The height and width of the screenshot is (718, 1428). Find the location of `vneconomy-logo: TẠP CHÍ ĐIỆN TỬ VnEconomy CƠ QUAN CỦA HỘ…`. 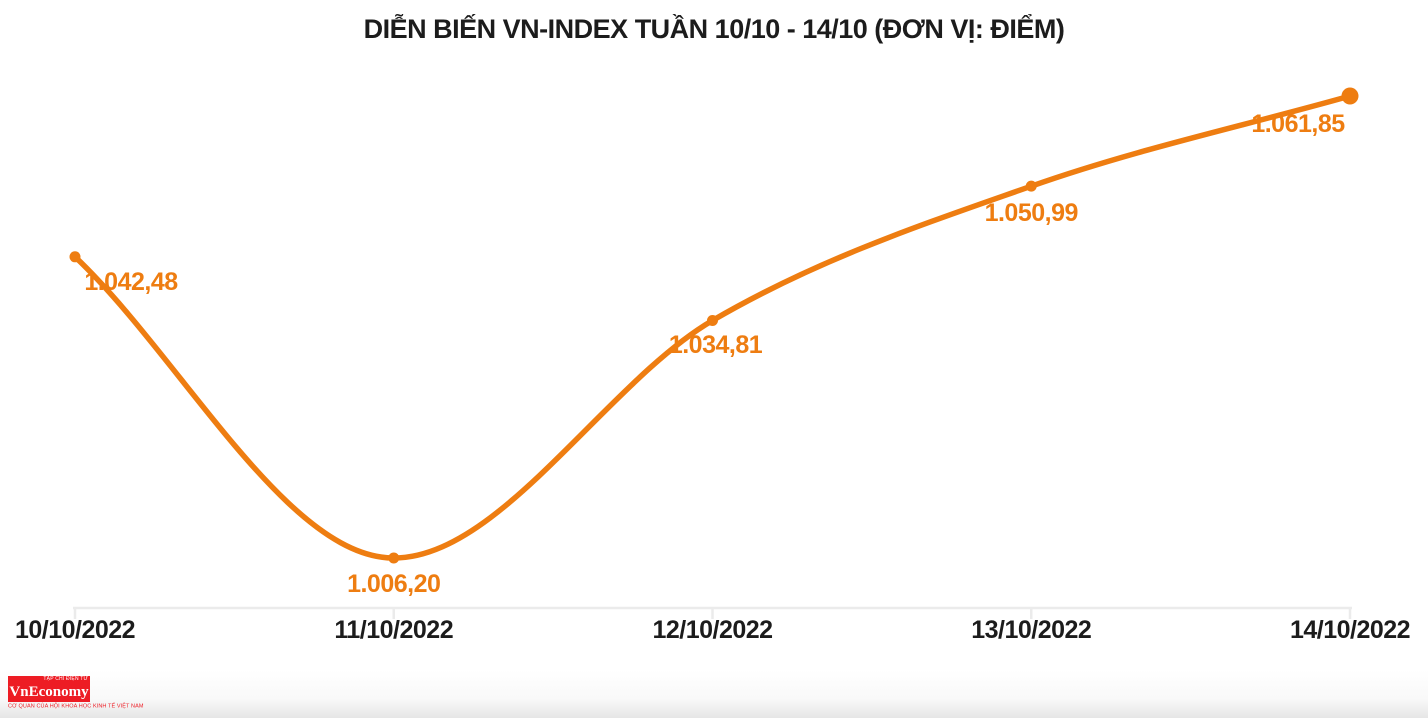

vneconomy-logo: TẠP CHÍ ĐIỆN TỬ VnEconomy CƠ QUAN CỦA HỘ… is located at coordinates (76, 693).